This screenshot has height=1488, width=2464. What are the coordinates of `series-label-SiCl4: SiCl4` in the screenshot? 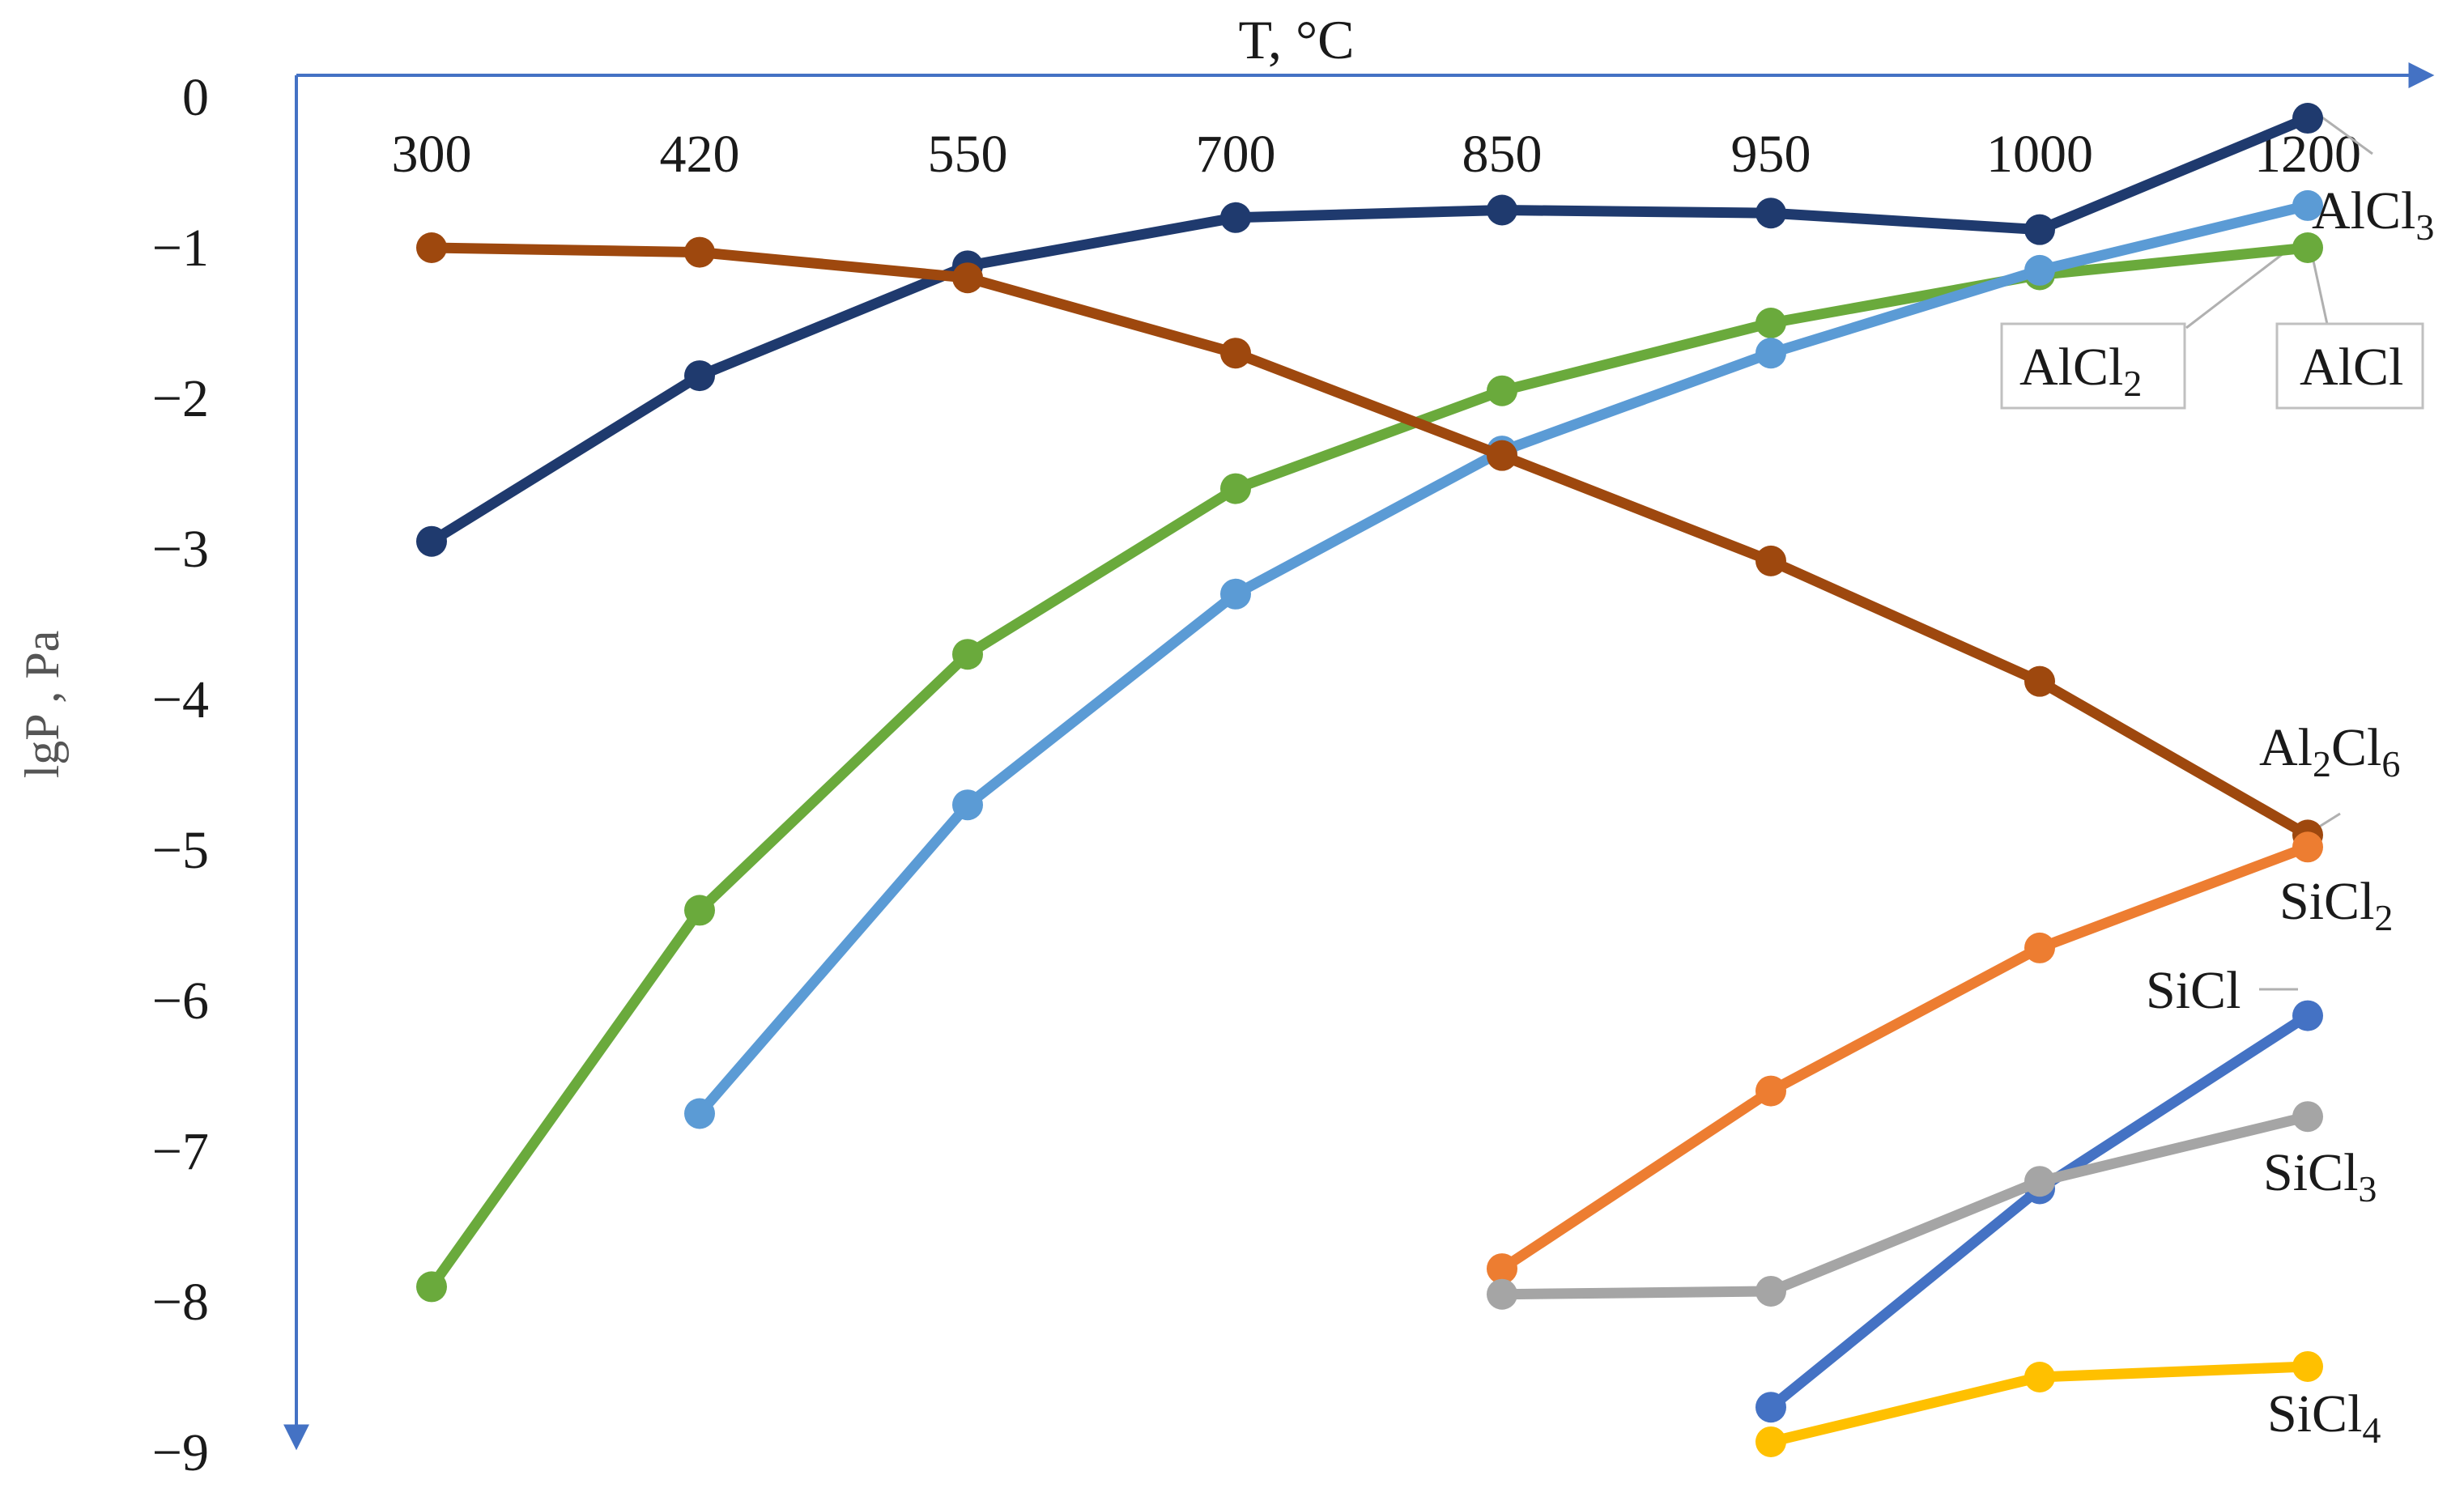 It's located at (2324, 1417).